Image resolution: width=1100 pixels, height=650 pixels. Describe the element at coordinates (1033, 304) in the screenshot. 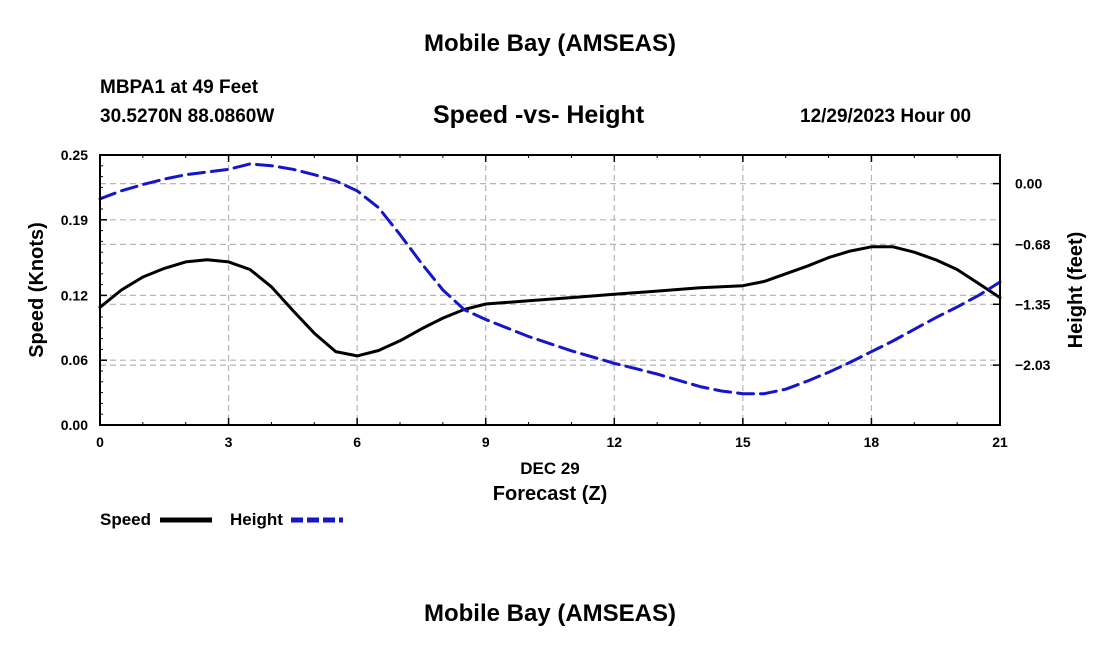

I see `y2-tick-label: −1.35` at that location.